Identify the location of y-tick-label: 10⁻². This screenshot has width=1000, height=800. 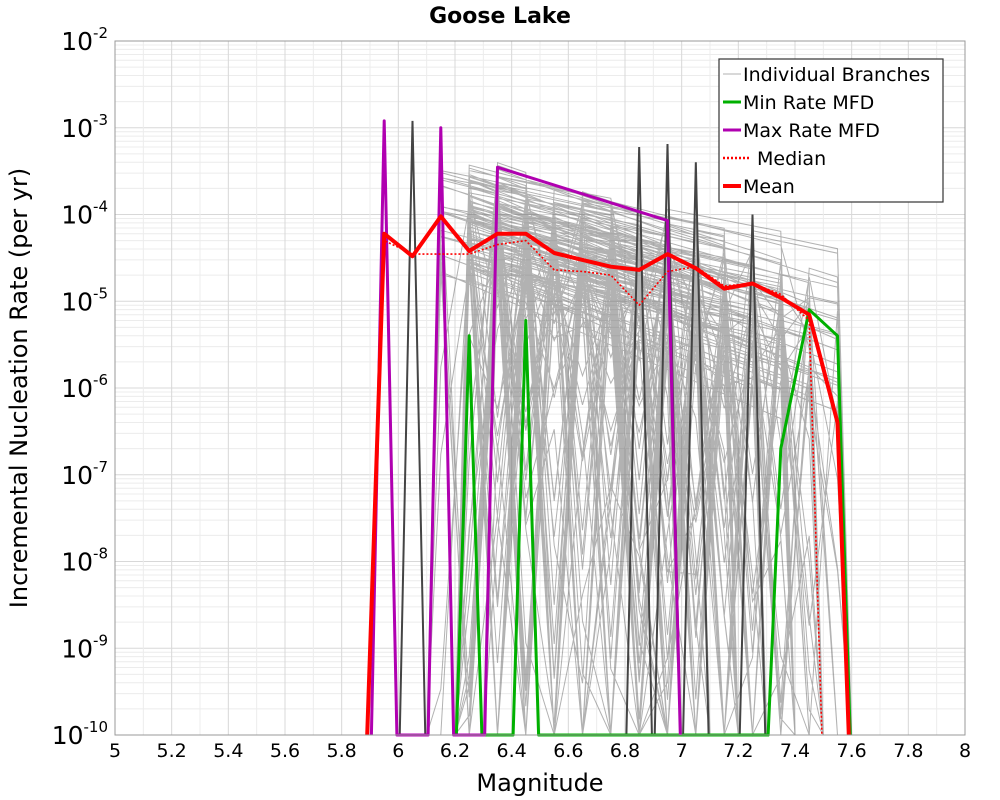
(84, 40).